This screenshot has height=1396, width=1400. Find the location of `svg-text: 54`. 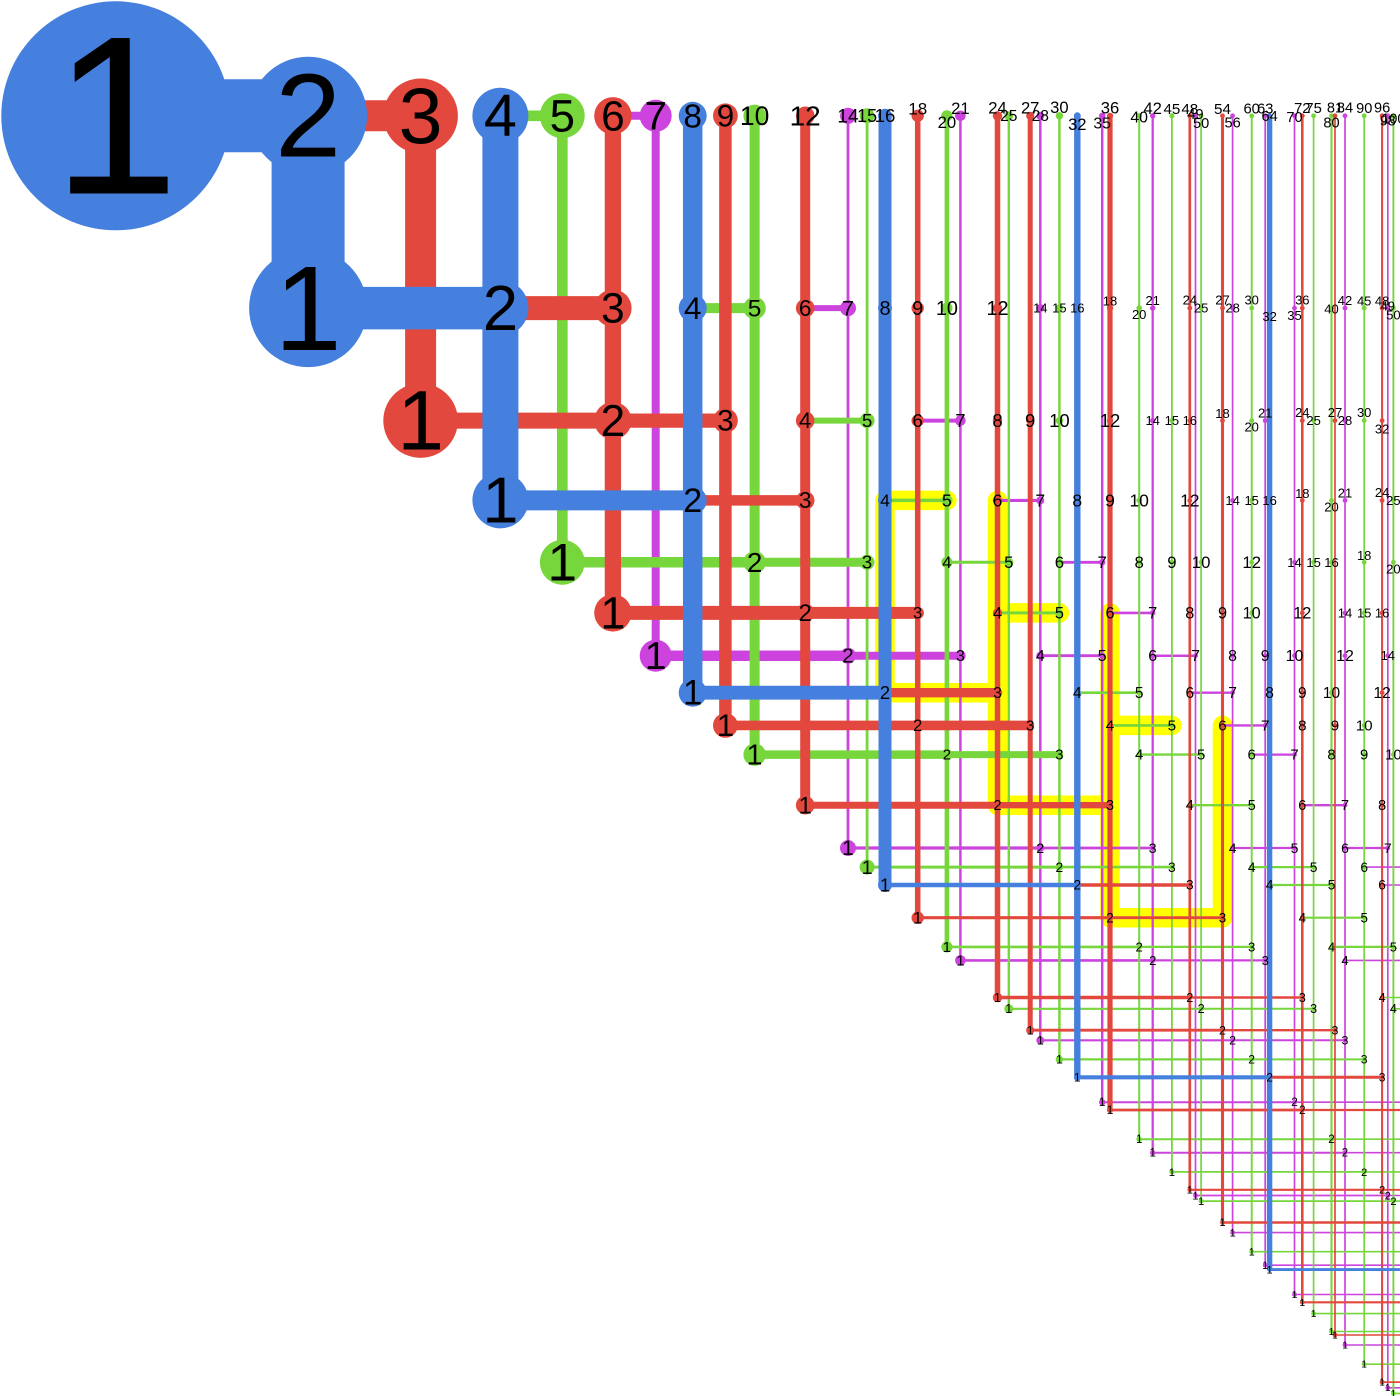

svg-text: 54 is located at coordinates (1222, 109).